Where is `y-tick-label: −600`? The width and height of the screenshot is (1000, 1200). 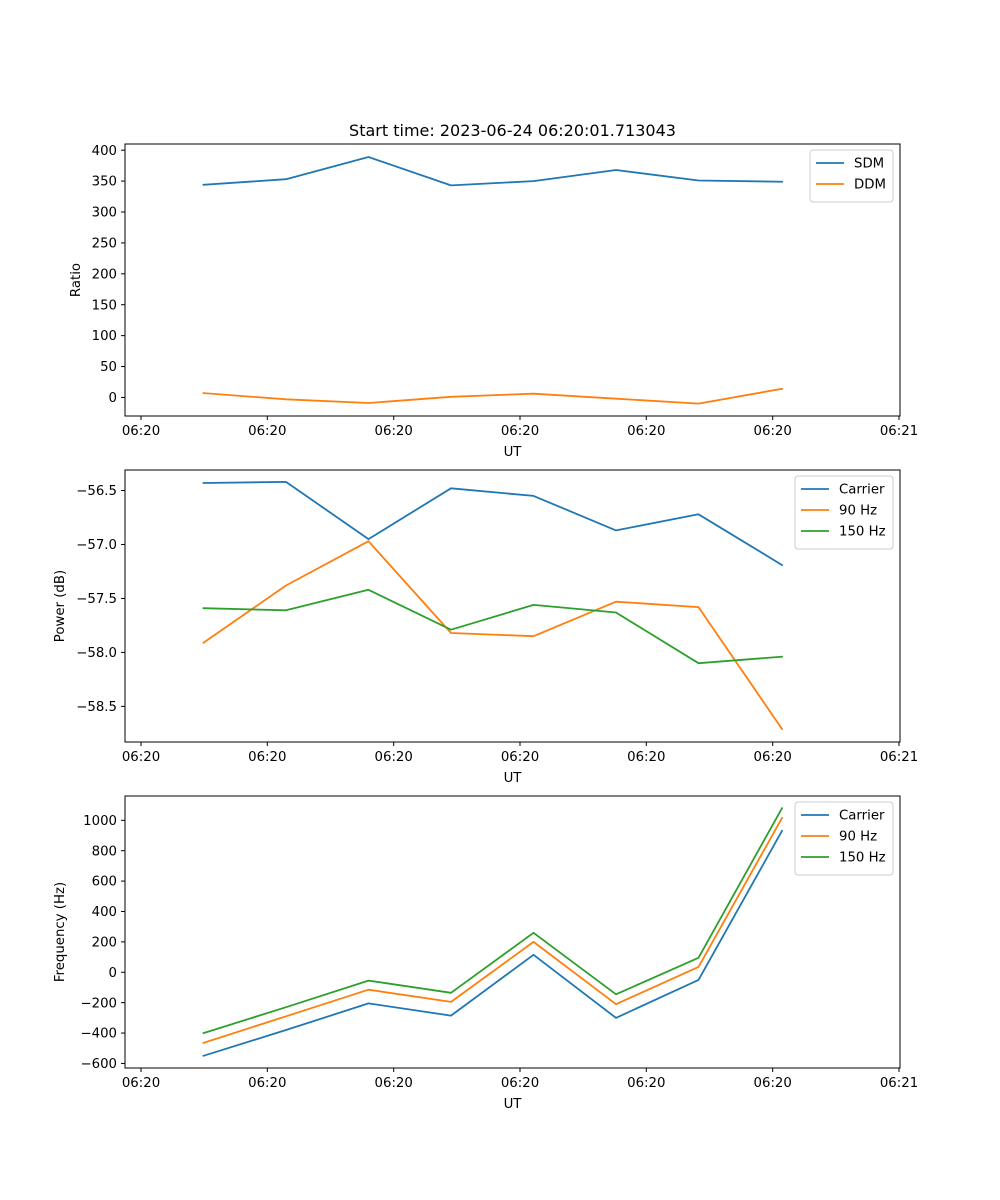
y-tick-label: −600 is located at coordinates (98, 1064).